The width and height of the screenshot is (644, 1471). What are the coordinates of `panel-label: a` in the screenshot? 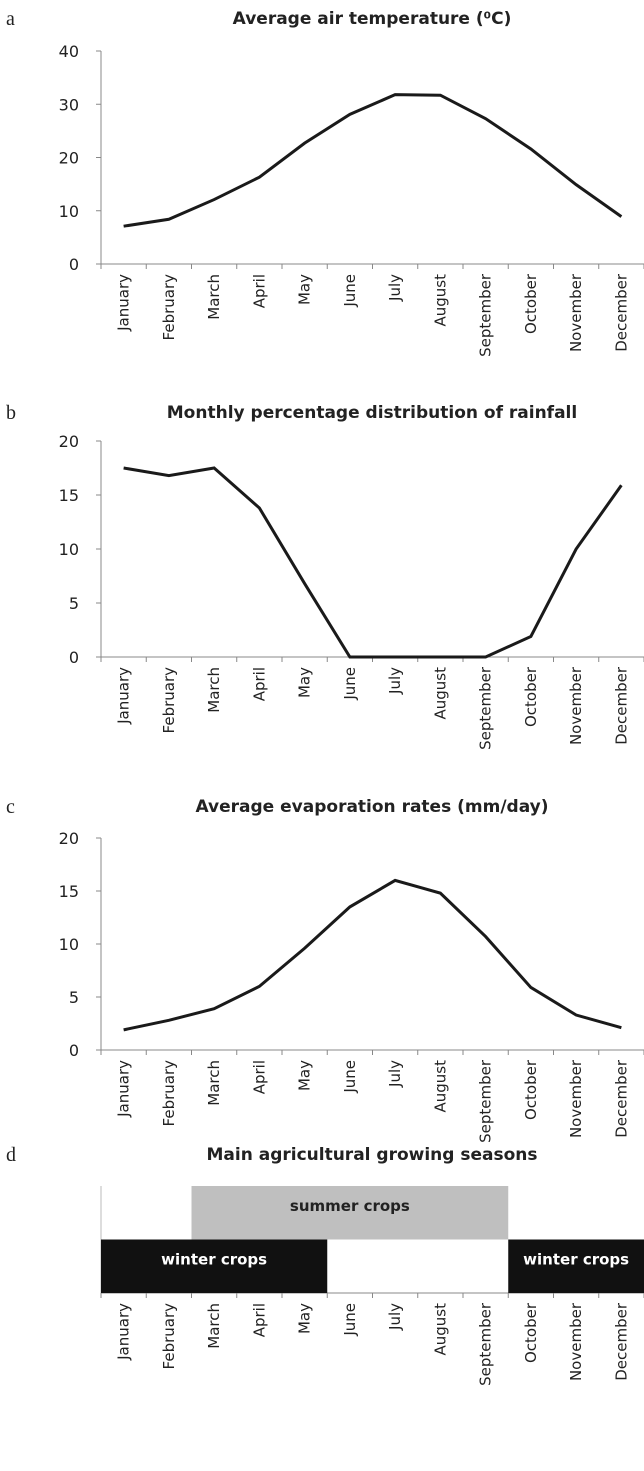 It's located at (10, 19).